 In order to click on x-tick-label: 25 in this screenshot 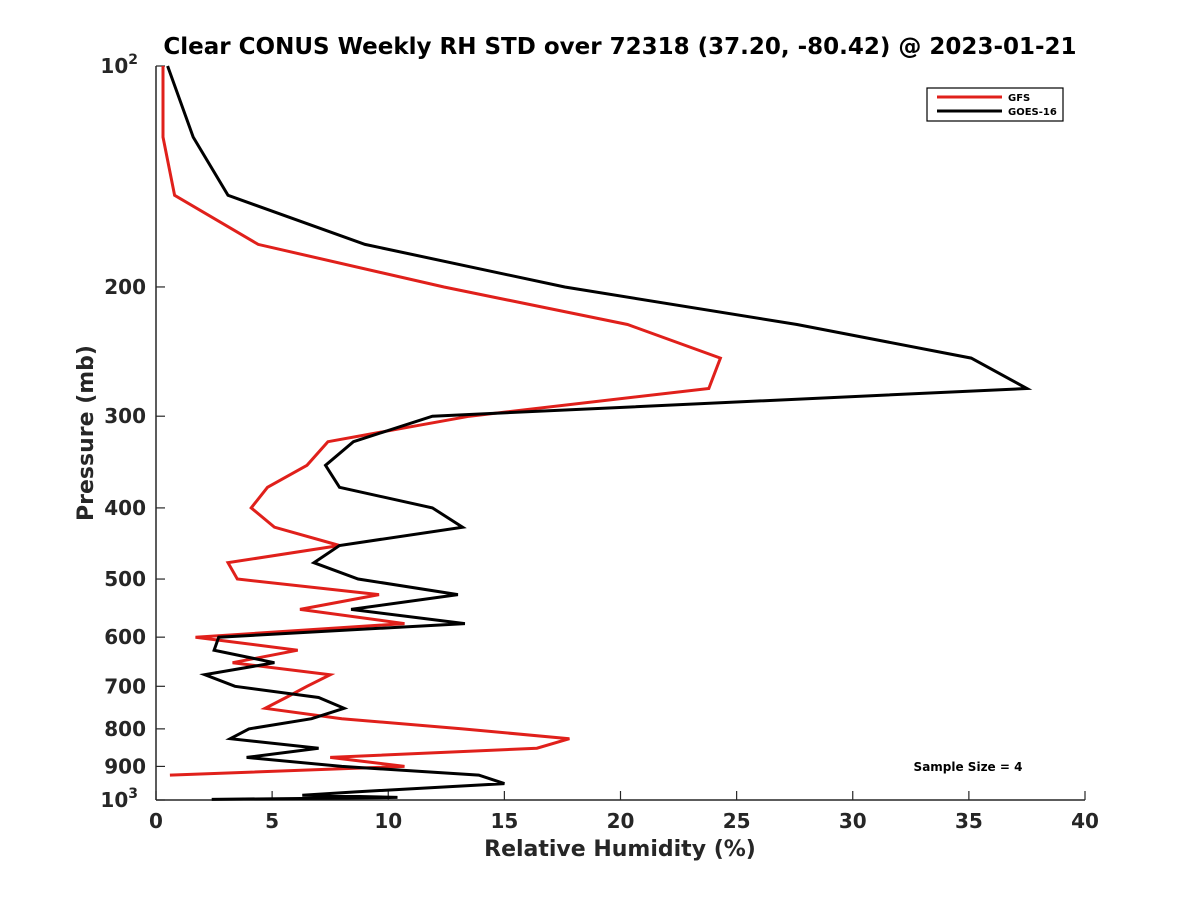, I will do `click(737, 821)`.